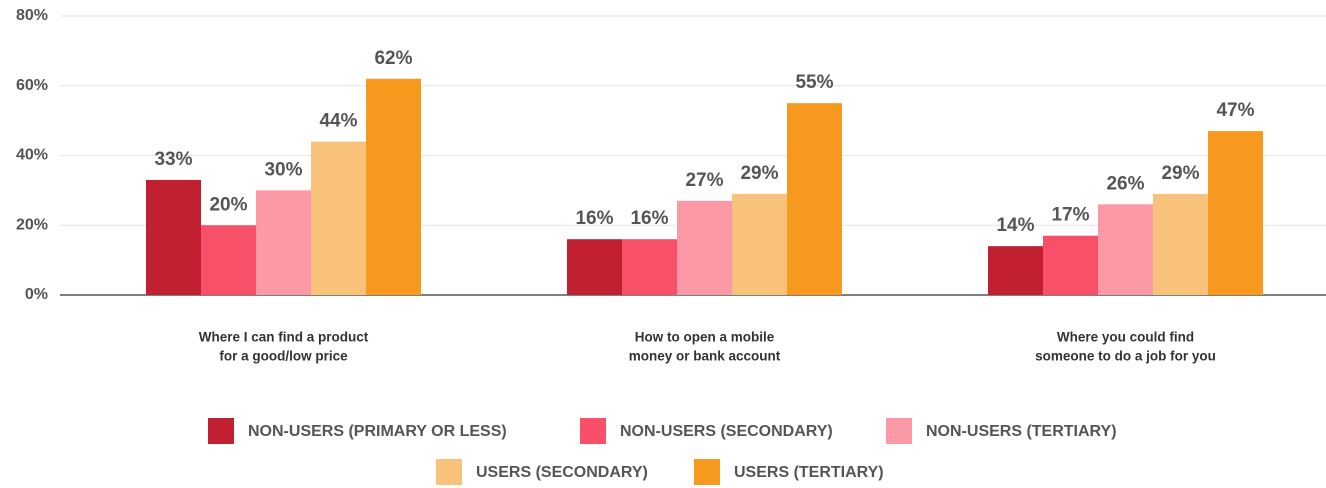 This screenshot has height=488, width=1326. What do you see at coordinates (809, 472) in the screenshot?
I see `legend-label: USERS (TERTIARY)` at bounding box center [809, 472].